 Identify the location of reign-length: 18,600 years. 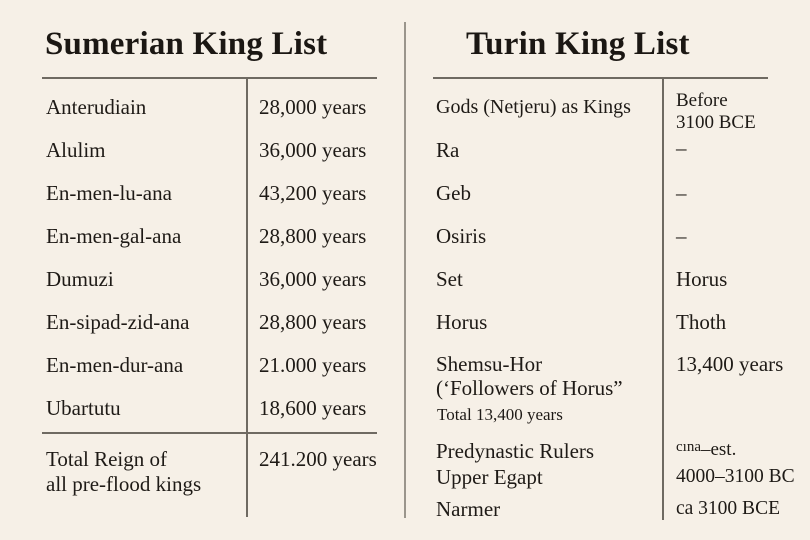
(313, 408).